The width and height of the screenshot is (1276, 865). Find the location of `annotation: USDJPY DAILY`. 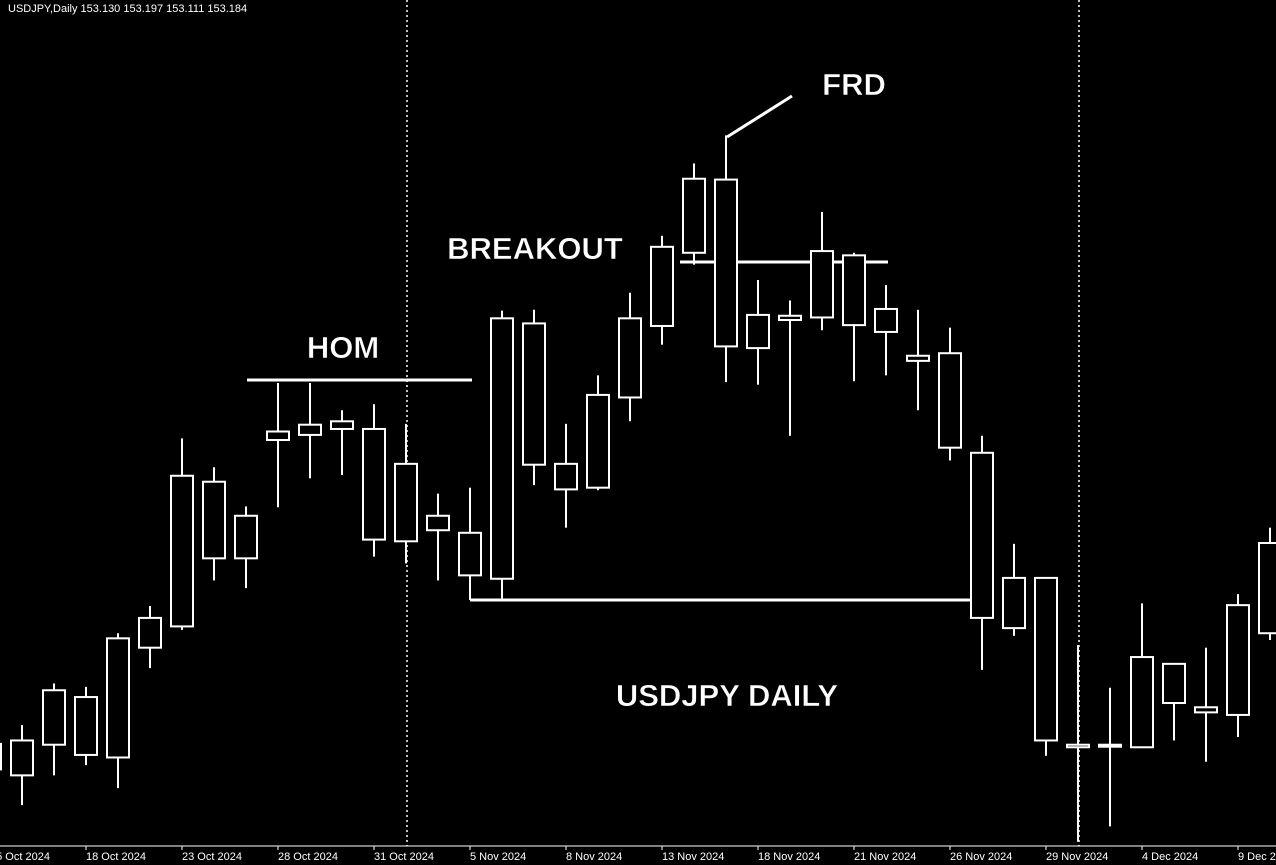

annotation: USDJPY DAILY is located at coordinates (727, 695).